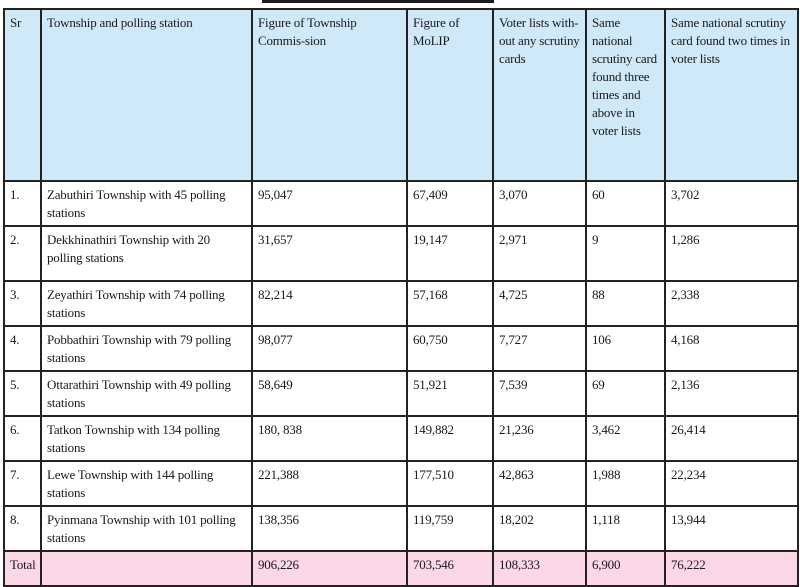 The width and height of the screenshot is (800, 587). What do you see at coordinates (625, 348) in the screenshot?
I see `cell-three-times: 106` at bounding box center [625, 348].